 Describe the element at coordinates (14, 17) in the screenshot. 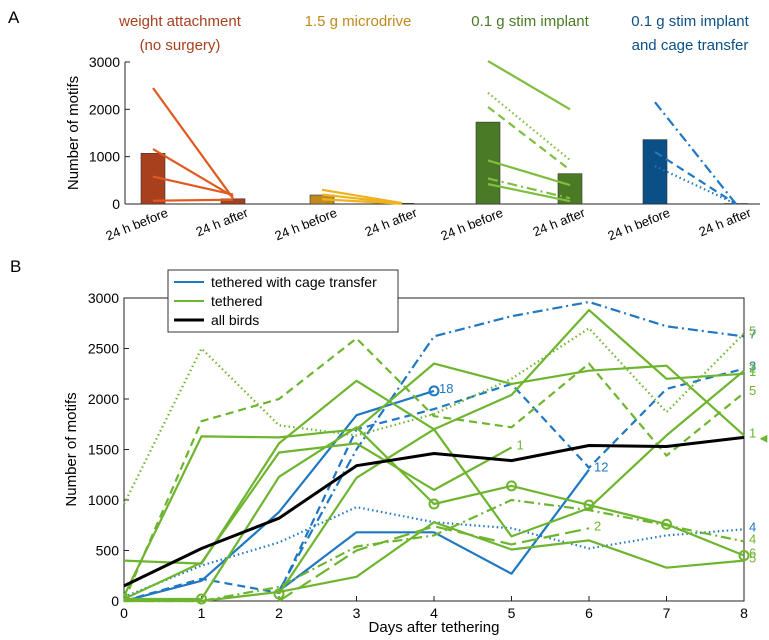

I see `panel-a-label: A` at that location.